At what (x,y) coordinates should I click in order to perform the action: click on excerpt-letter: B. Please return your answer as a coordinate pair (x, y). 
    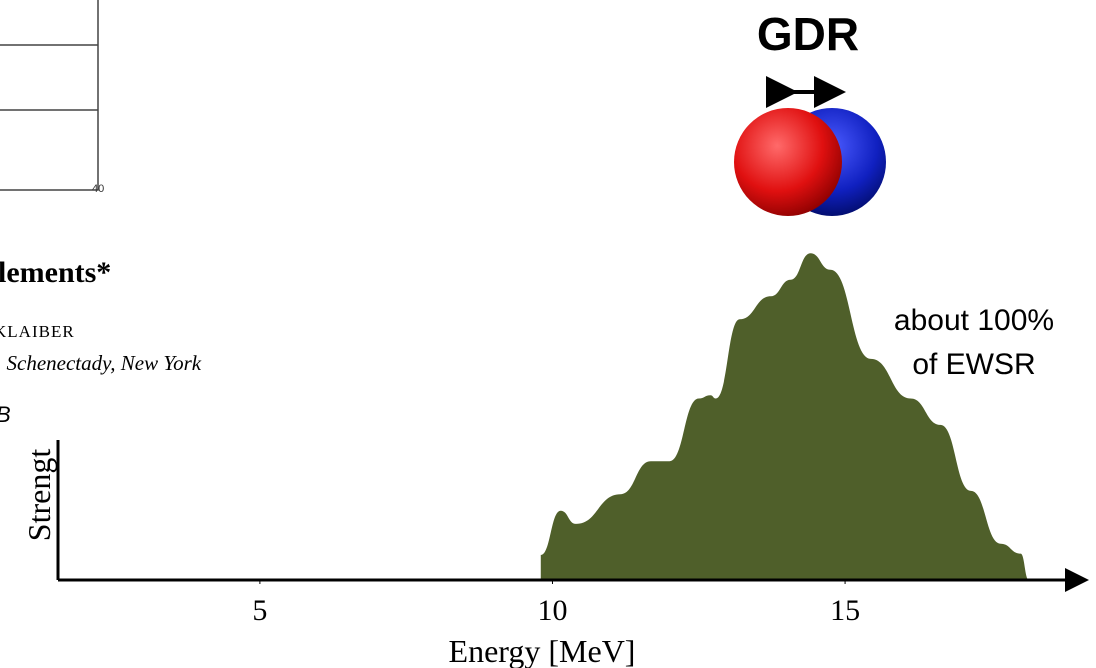
    Looking at the image, I should click on (5, 414).